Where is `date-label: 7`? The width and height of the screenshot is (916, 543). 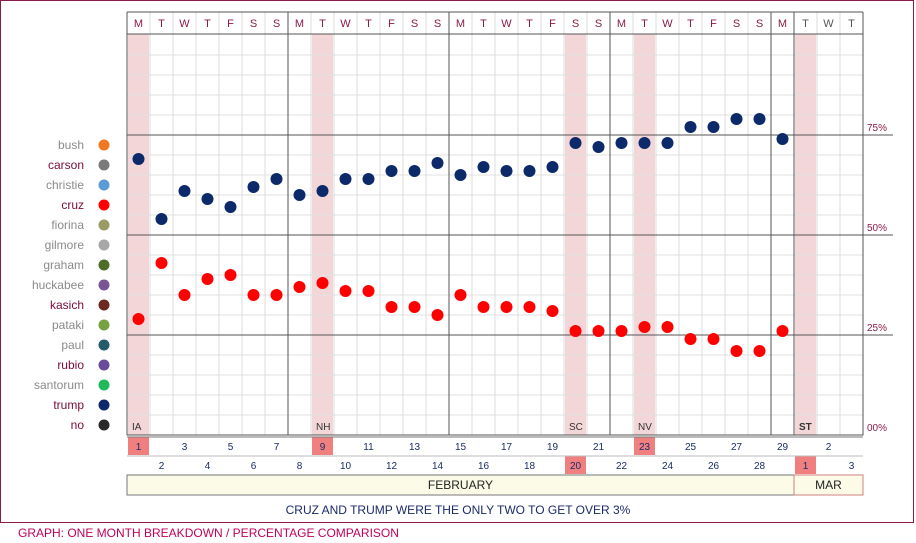
date-label: 7 is located at coordinates (277, 447).